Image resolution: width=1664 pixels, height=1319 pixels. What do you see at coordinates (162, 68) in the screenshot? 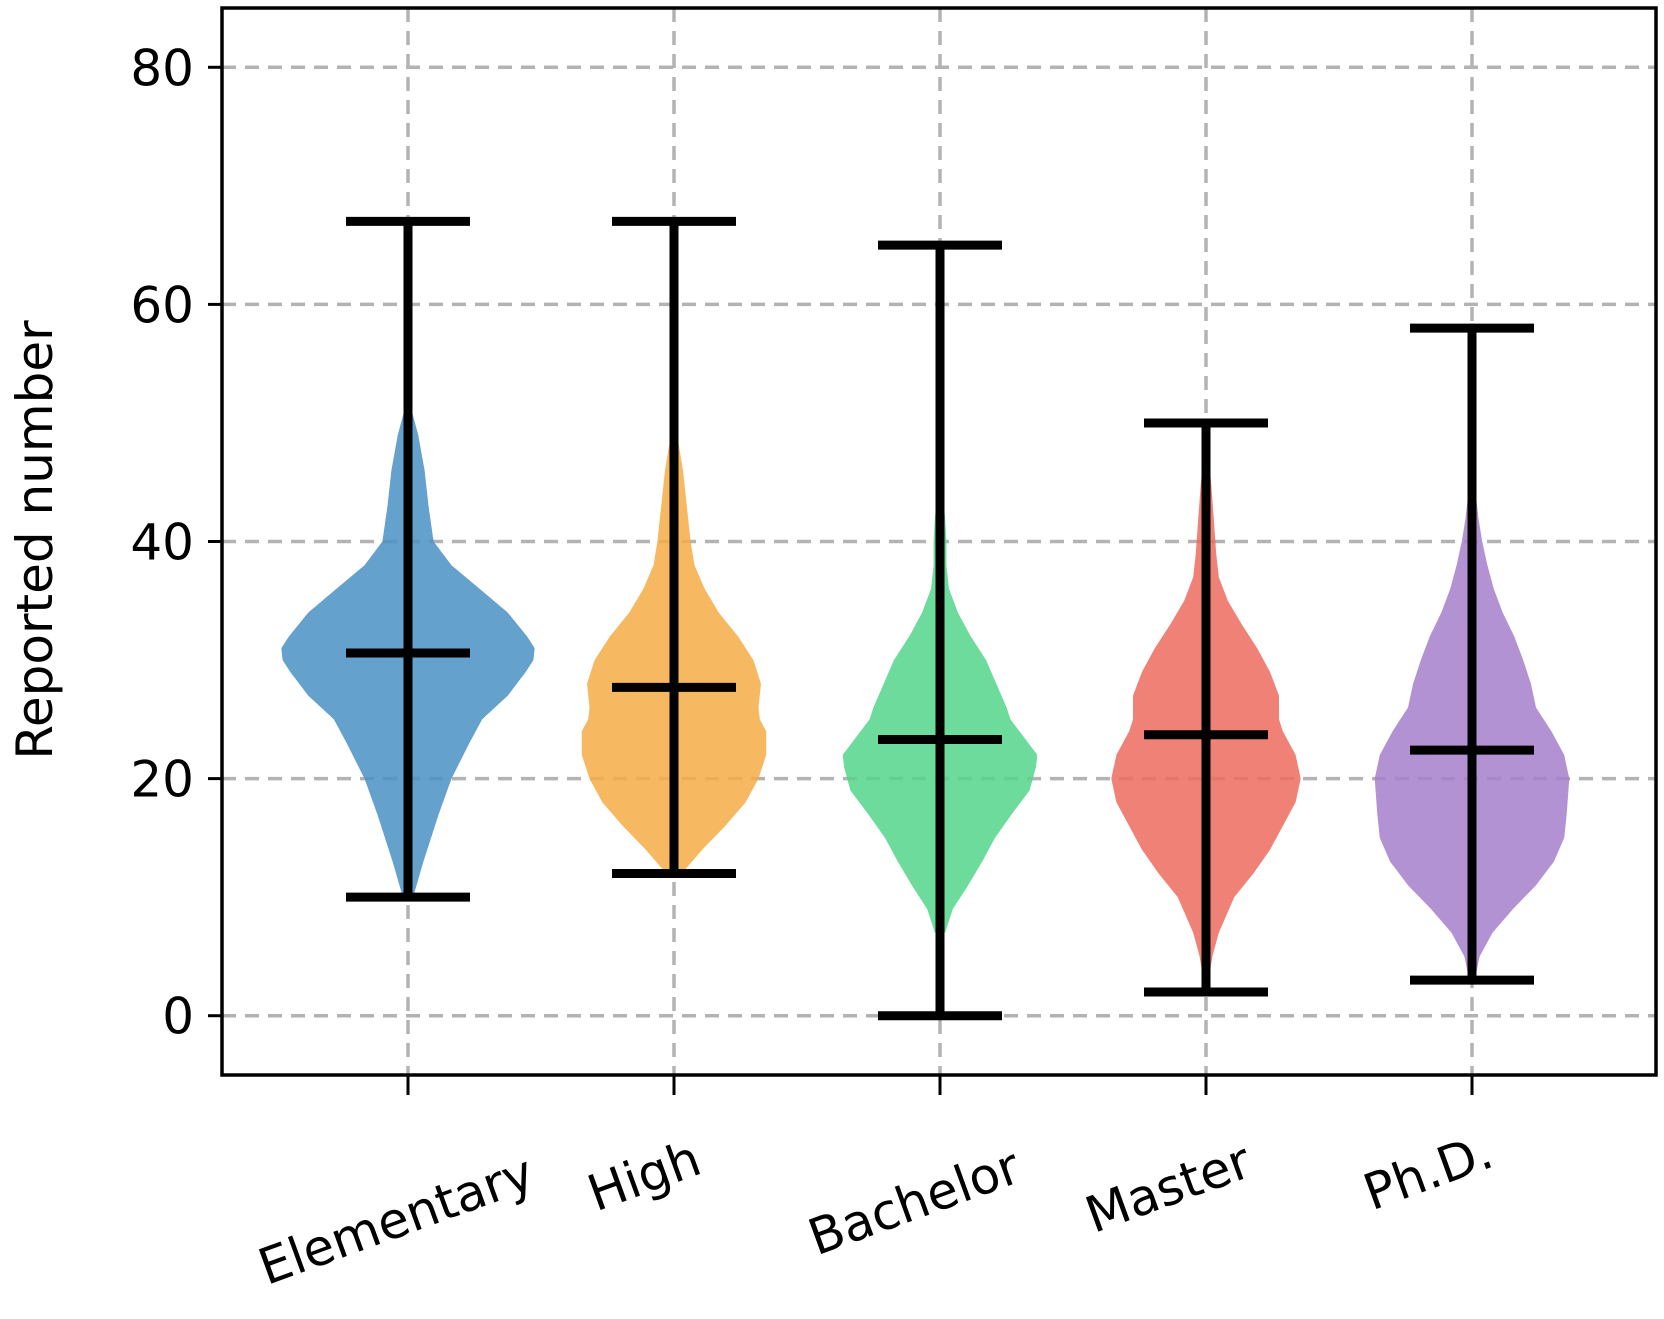
I see `y-tick-label: 80` at bounding box center [162, 68].